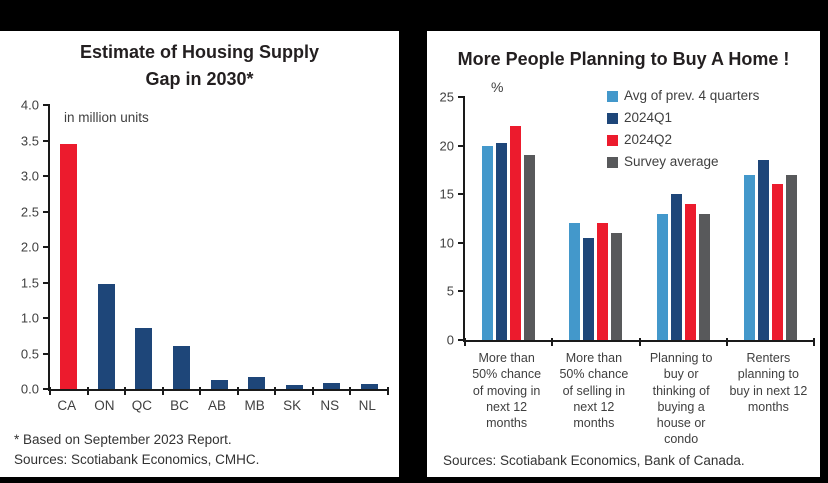  I want to click on legend-row: Avg of prev. 4 quarters, so click(683, 96).